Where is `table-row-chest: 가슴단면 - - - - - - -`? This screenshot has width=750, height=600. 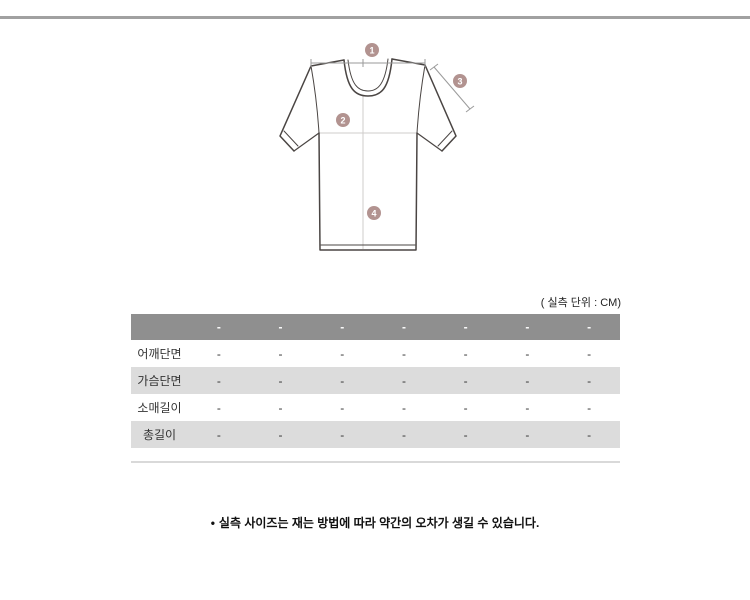
table-row-chest: 가슴단면 - - - - - - - is located at coordinates (375, 380).